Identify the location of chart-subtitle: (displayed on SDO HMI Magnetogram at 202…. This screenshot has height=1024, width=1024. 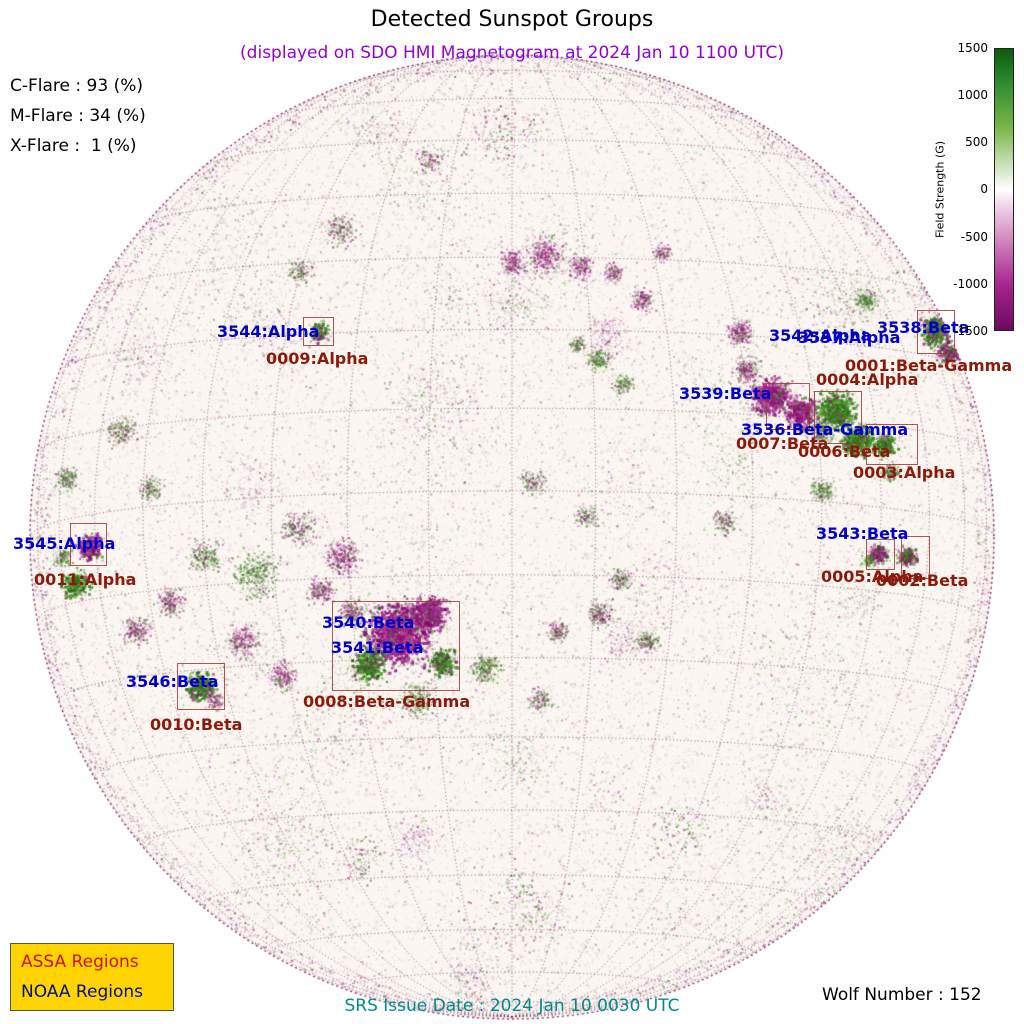
(512, 53).